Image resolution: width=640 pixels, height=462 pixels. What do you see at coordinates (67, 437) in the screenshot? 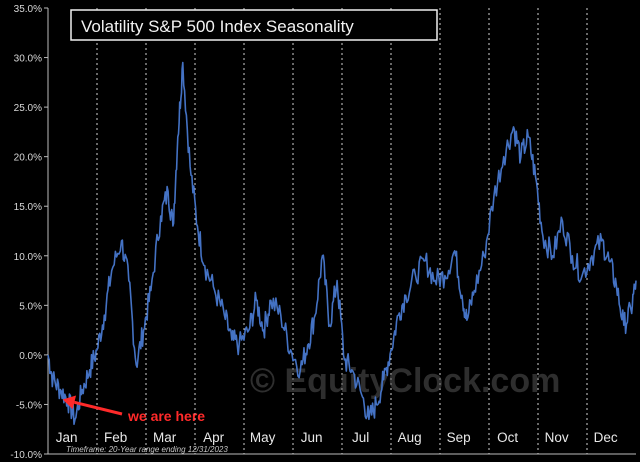
I see `x-tick-label: Jan` at bounding box center [67, 437].